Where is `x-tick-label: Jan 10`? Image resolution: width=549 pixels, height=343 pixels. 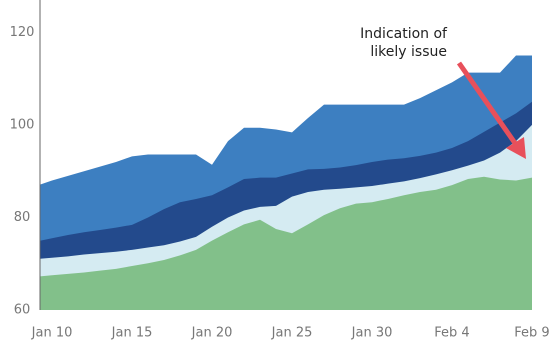 x-tick-label: Jan 10 is located at coordinates (52, 333).